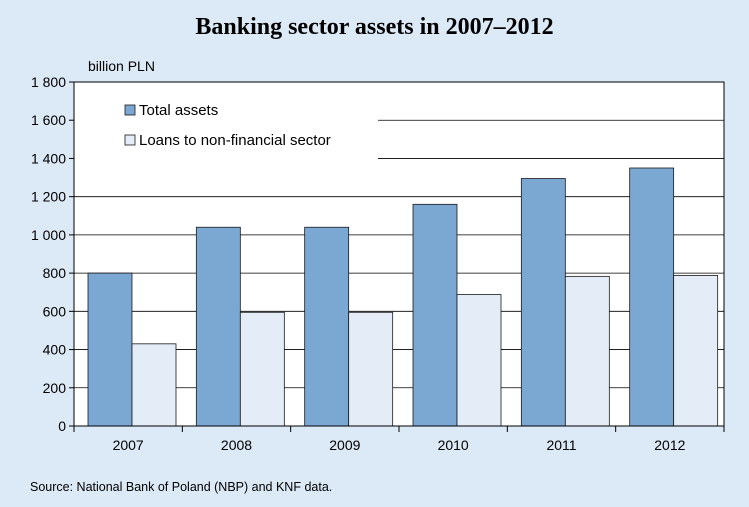  Describe the element at coordinates (121, 66) in the screenshot. I see `y-axis-unit-label: billion PLN` at that location.